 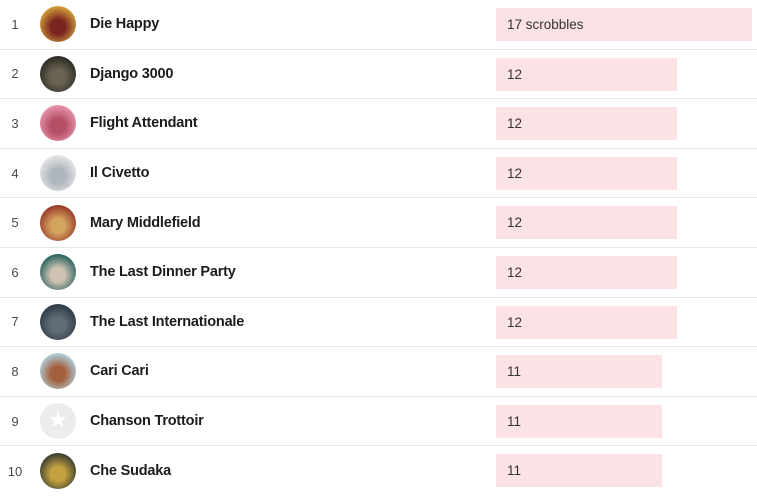 What do you see at coordinates (378, 422) in the screenshot?
I see `chart-row: 9 ★ Chanson Trottoir 11` at bounding box center [378, 422].